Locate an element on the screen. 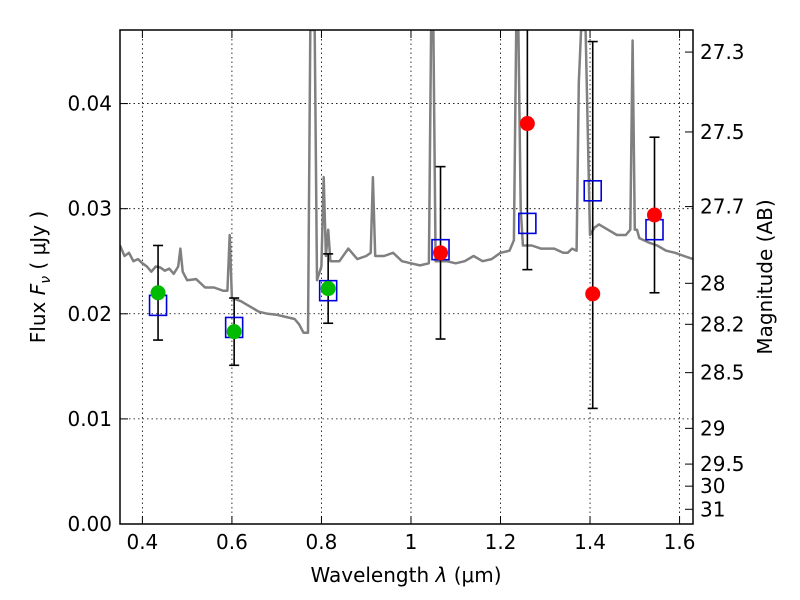 The image size is (800, 600). x-axis-label: Wavelength λ (μm) is located at coordinates (405, 575).